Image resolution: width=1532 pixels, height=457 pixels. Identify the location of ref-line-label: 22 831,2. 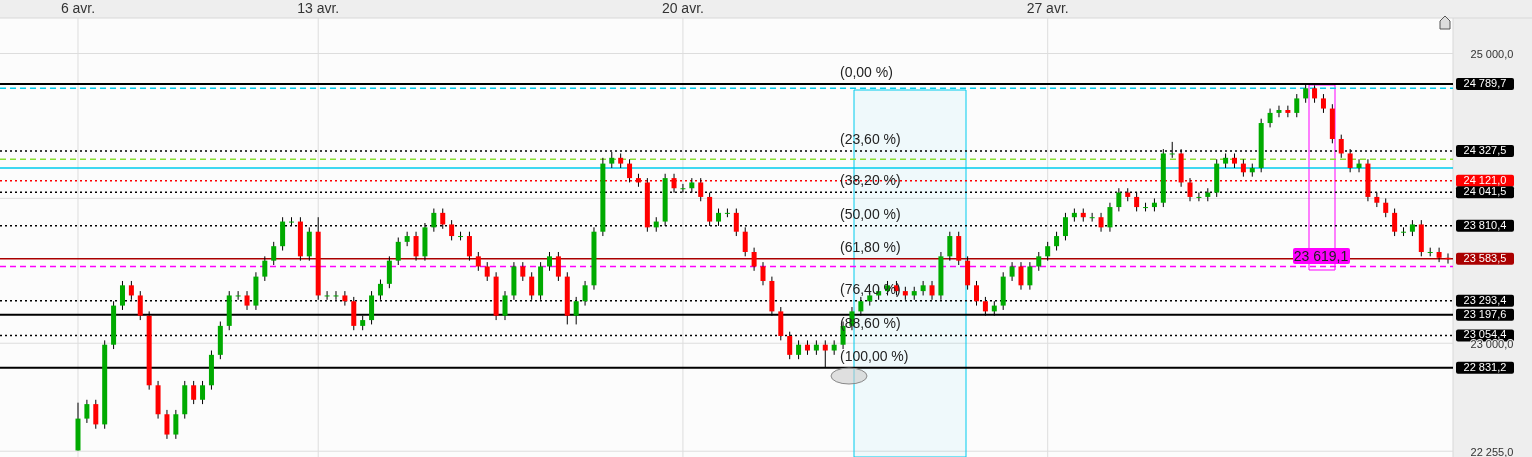
(1485, 366).